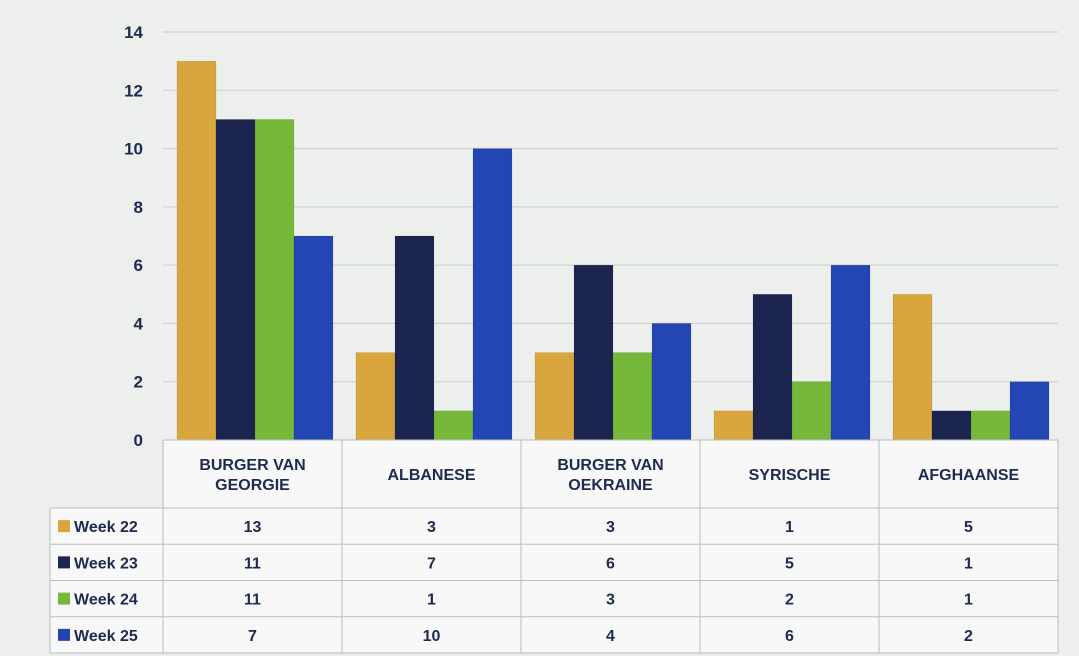 The image size is (1079, 656). What do you see at coordinates (431, 475) in the screenshot?
I see `category-label: ALBANESE` at bounding box center [431, 475].